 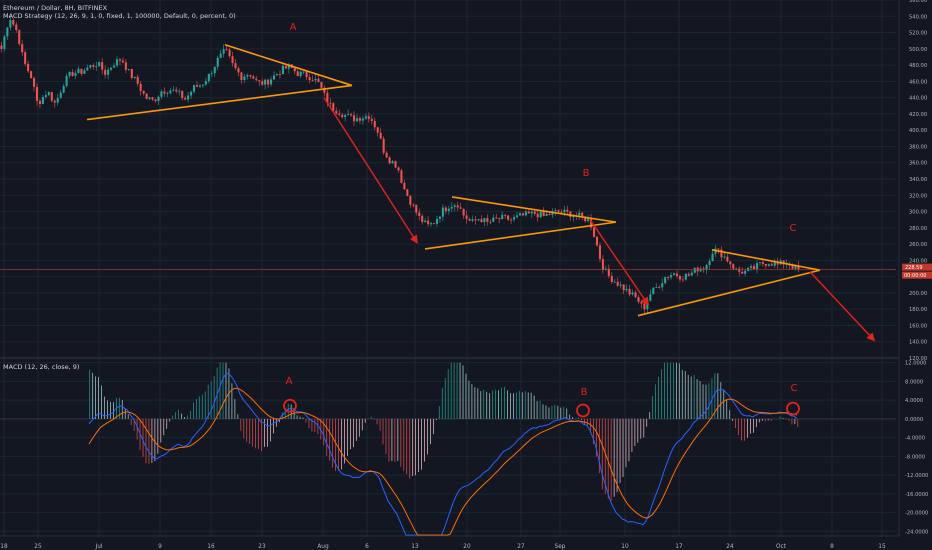 I want to click on macd-tick-label: 12.0000, so click(x=915, y=364).